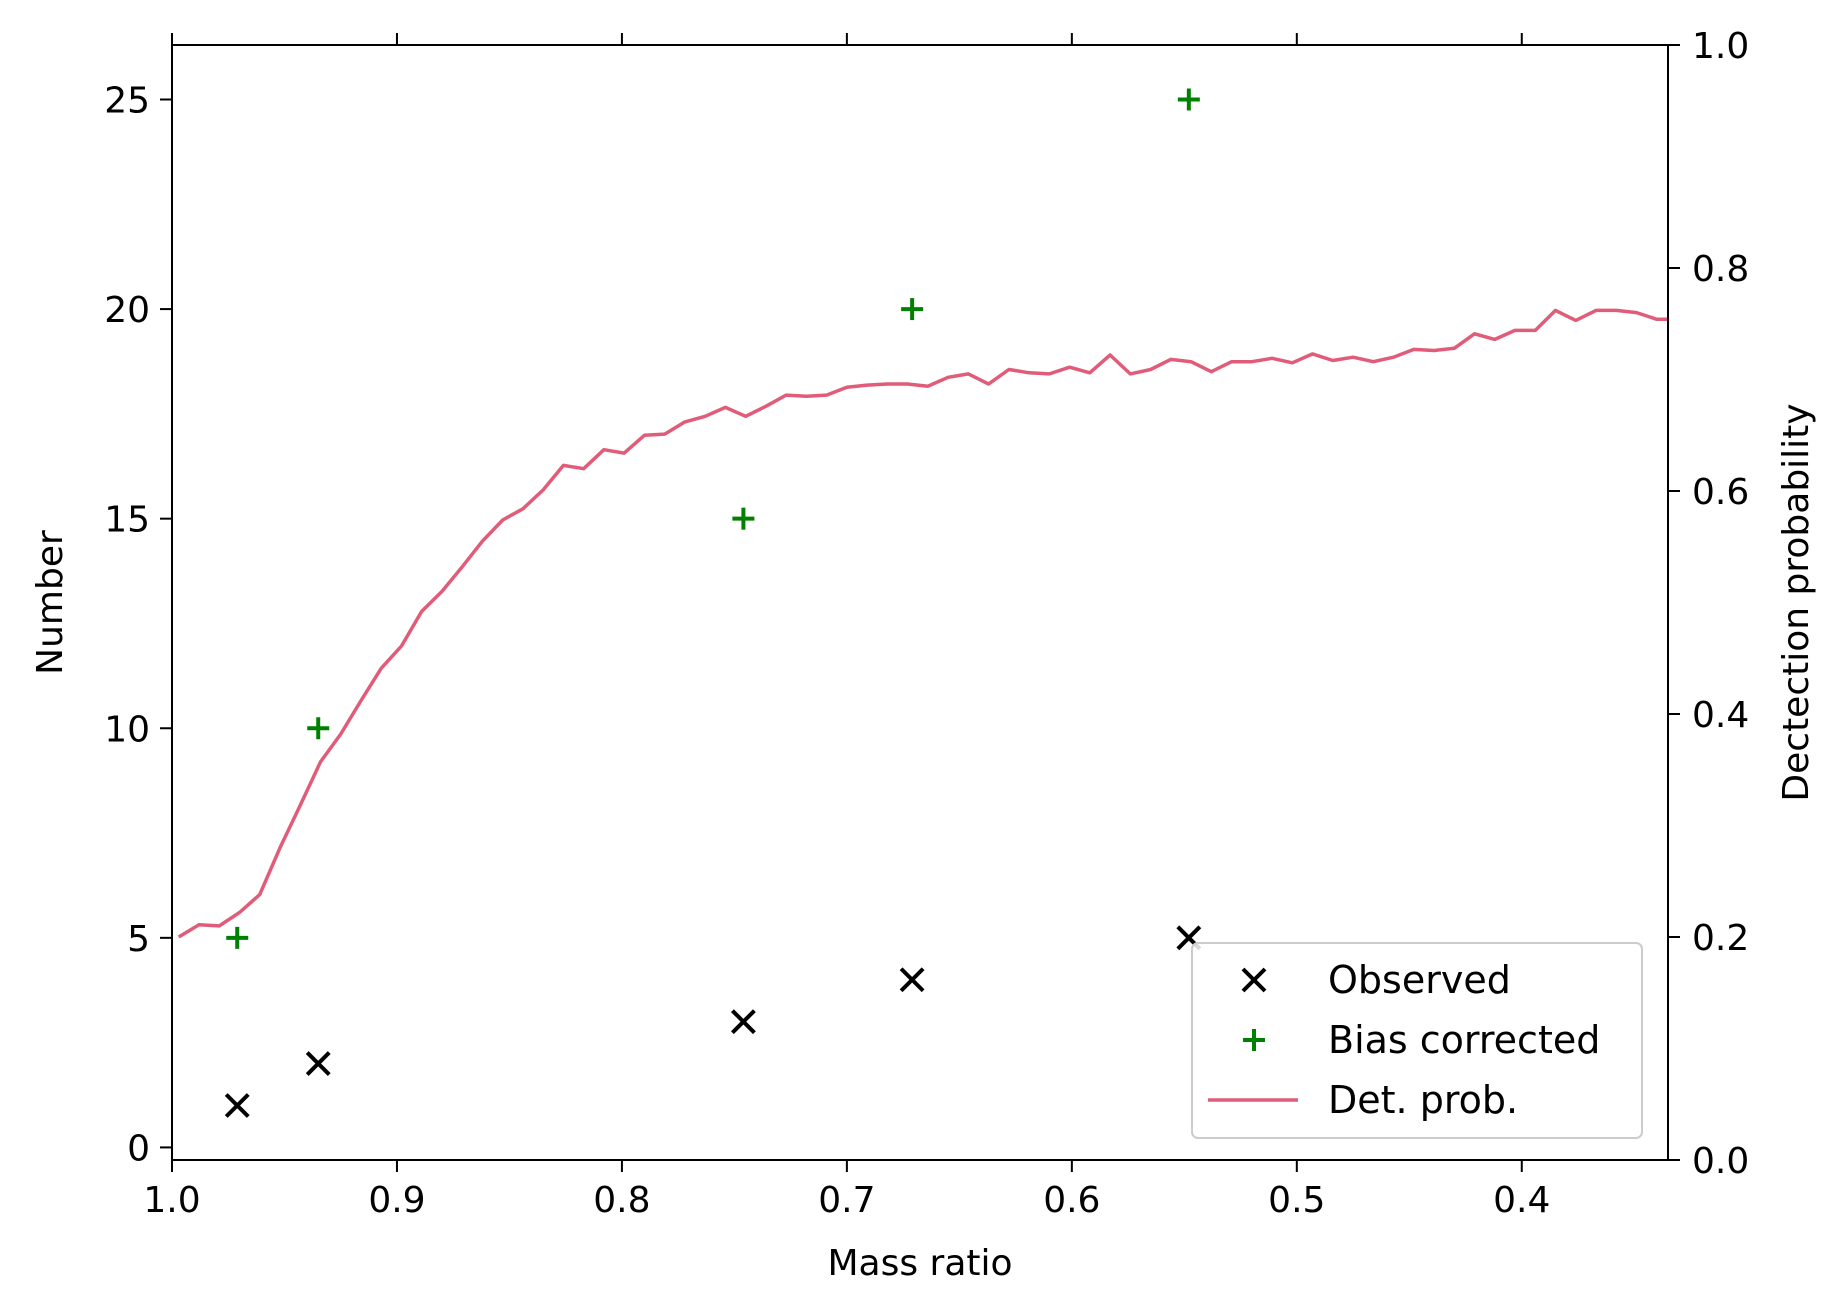  What do you see at coordinates (50, 602) in the screenshot?
I see `y-axis-title: Number` at bounding box center [50, 602].